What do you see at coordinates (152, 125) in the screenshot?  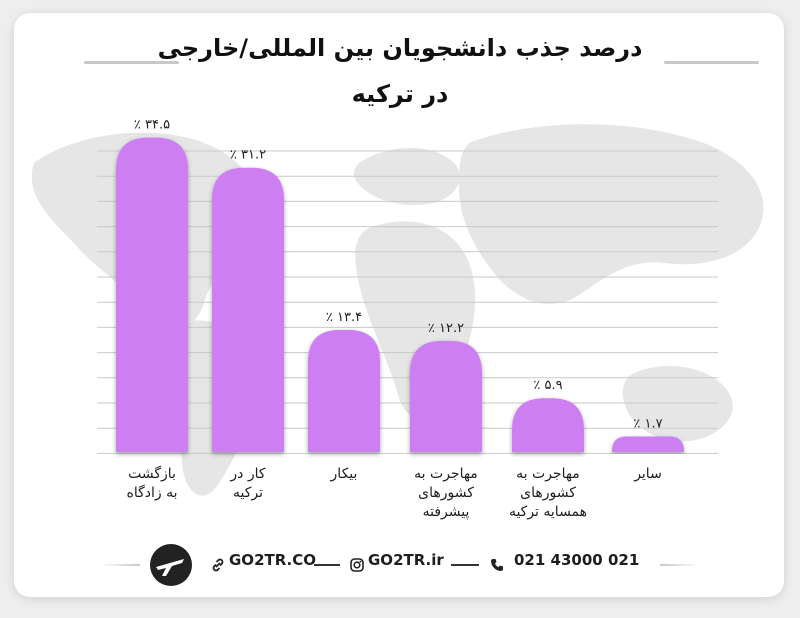 I see `value-label: ٪ ۳۴.۵` at bounding box center [152, 125].